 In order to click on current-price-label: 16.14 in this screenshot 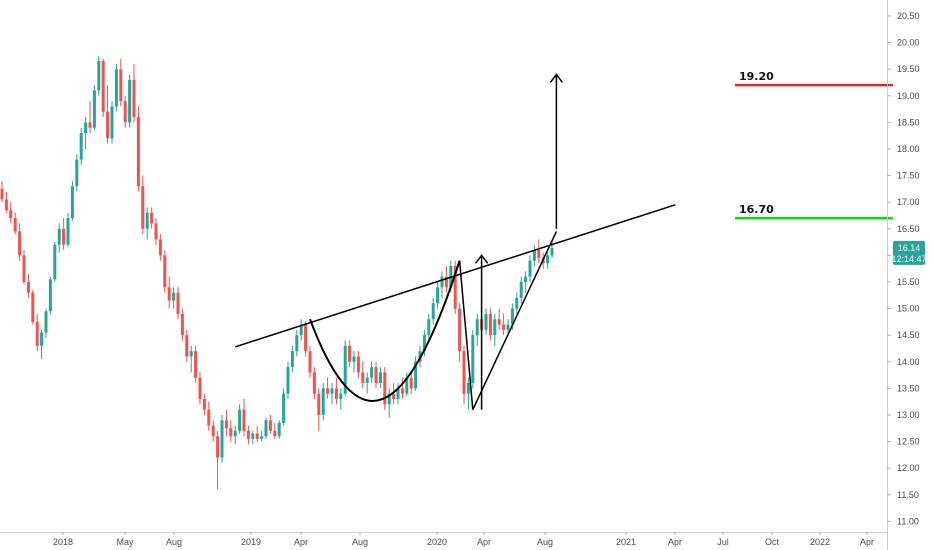, I will do `click(909, 248)`.